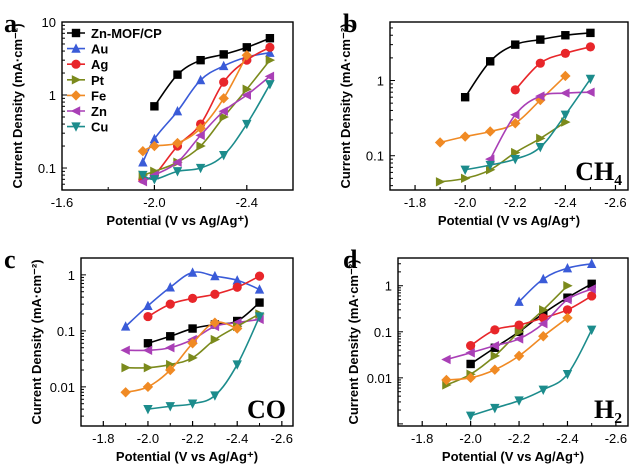 The height and width of the screenshot is (473, 641). What do you see at coordinates (507, 349) in the screenshot?
I see `series-Fe` at bounding box center [507, 349].